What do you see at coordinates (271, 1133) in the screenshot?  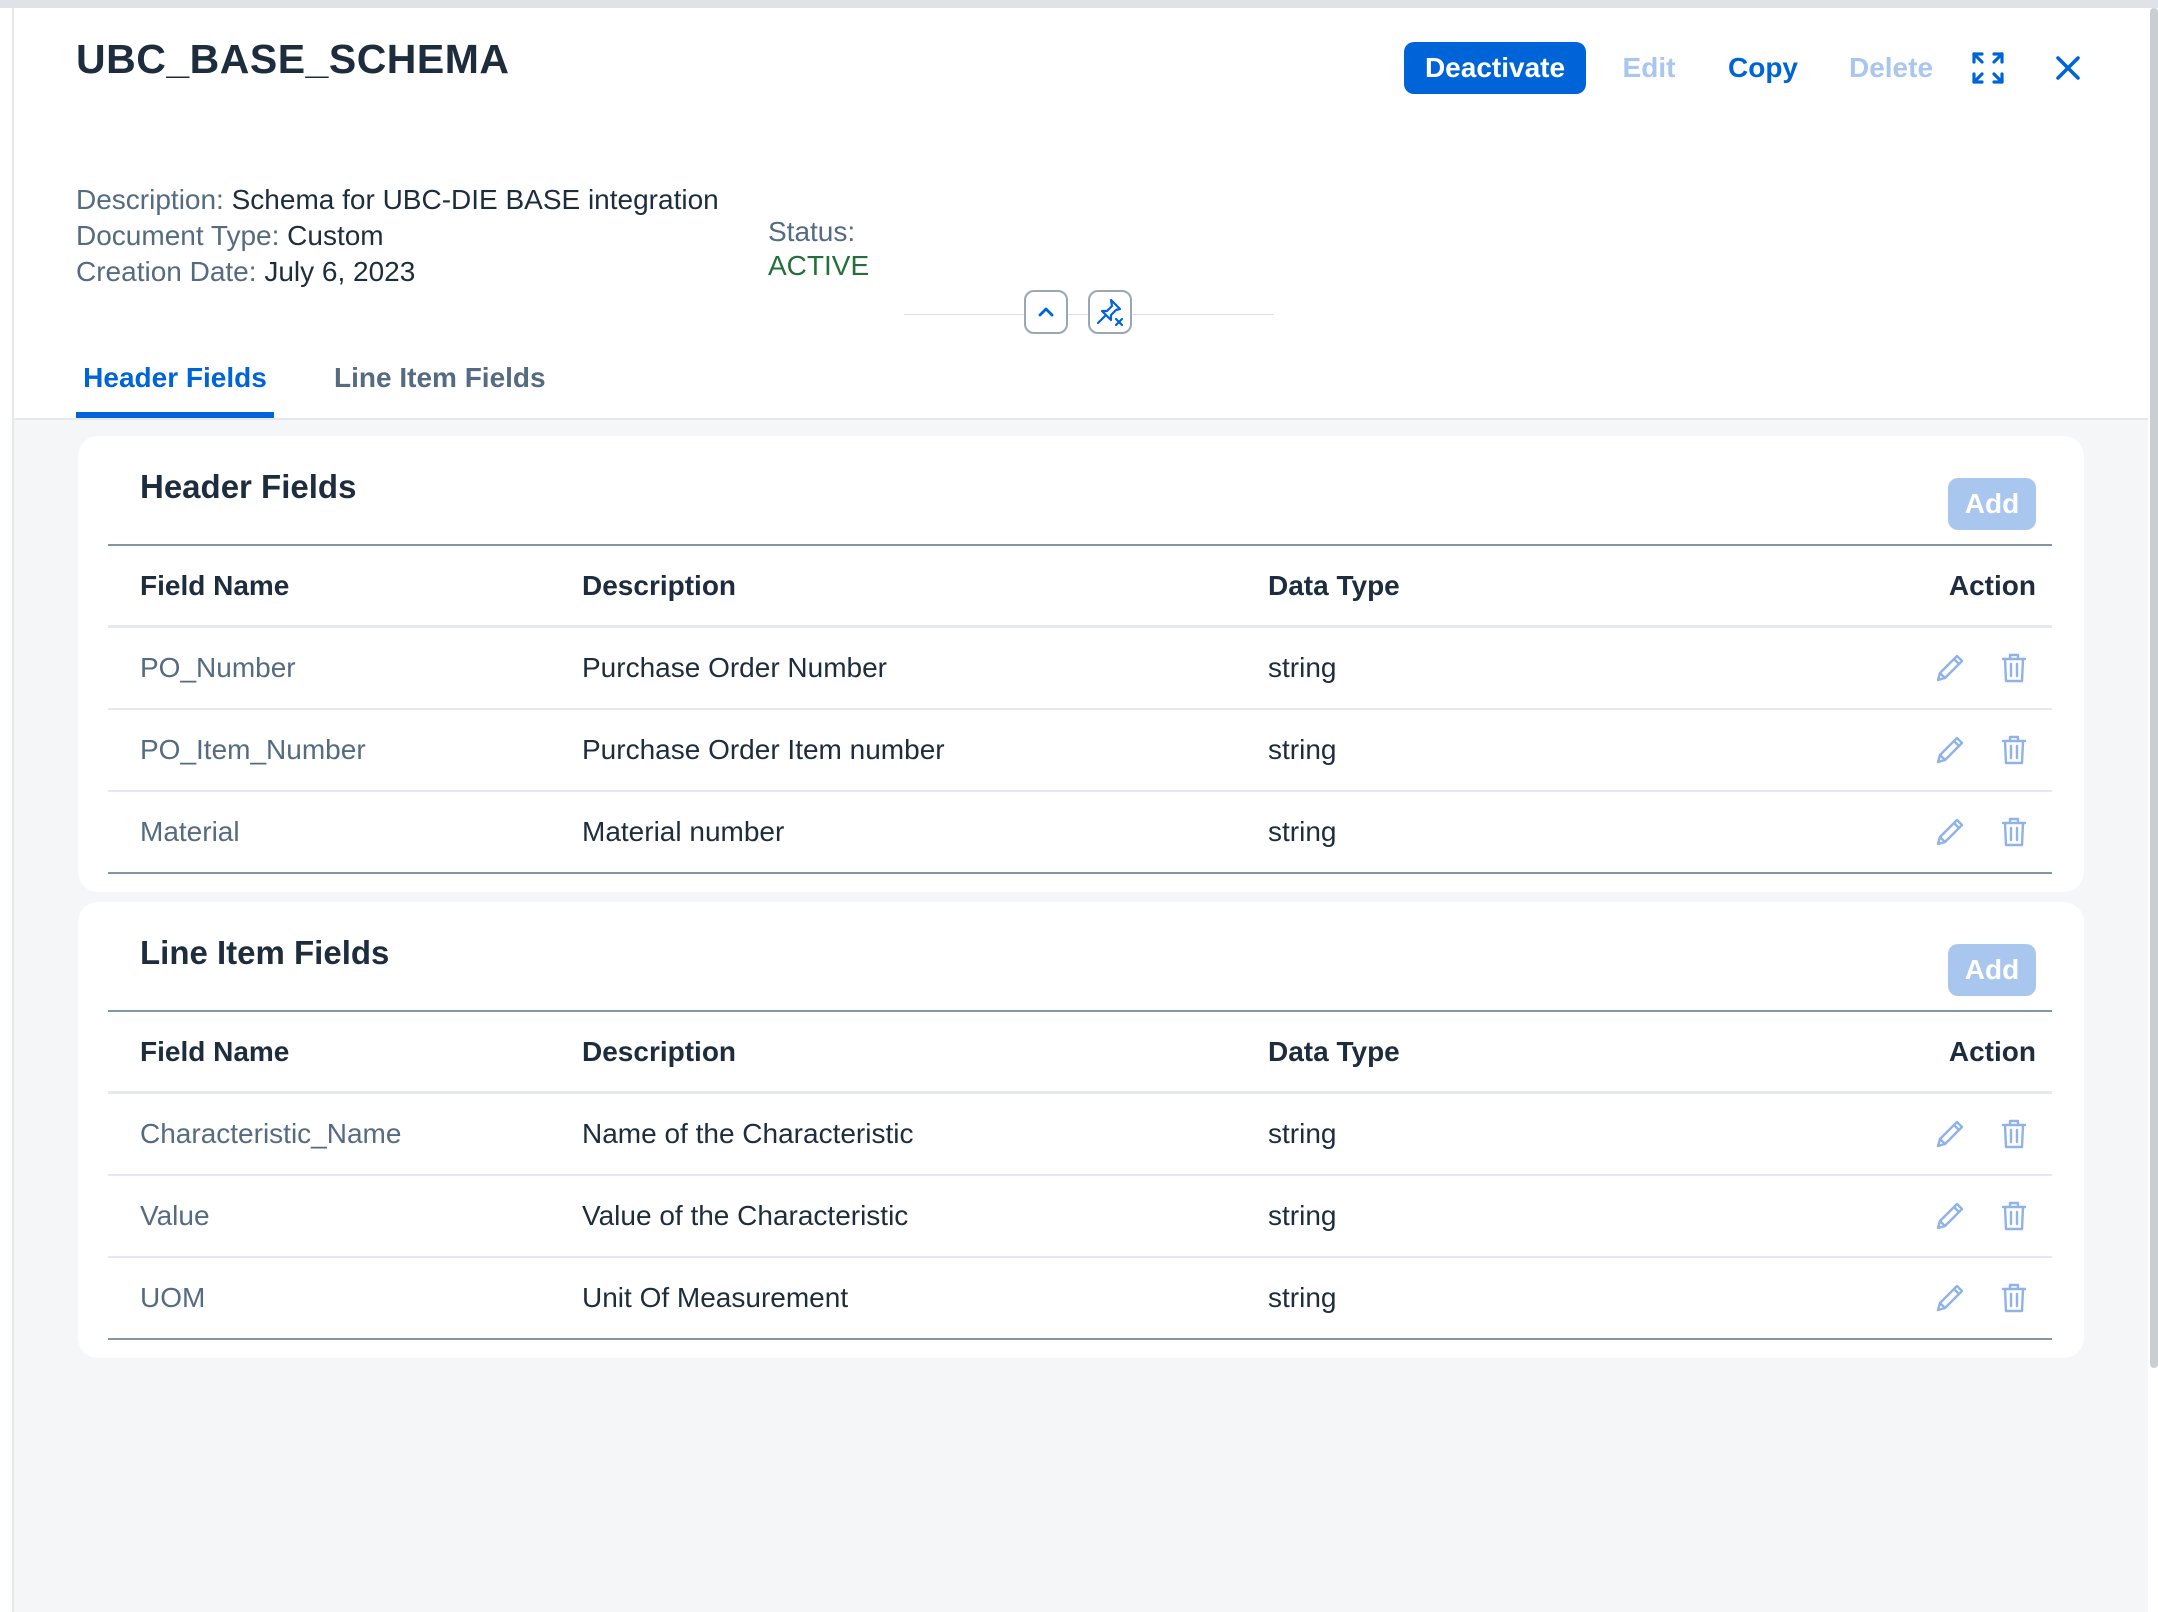 I see `field-name-cell: Characteristic_Name` at bounding box center [271, 1133].